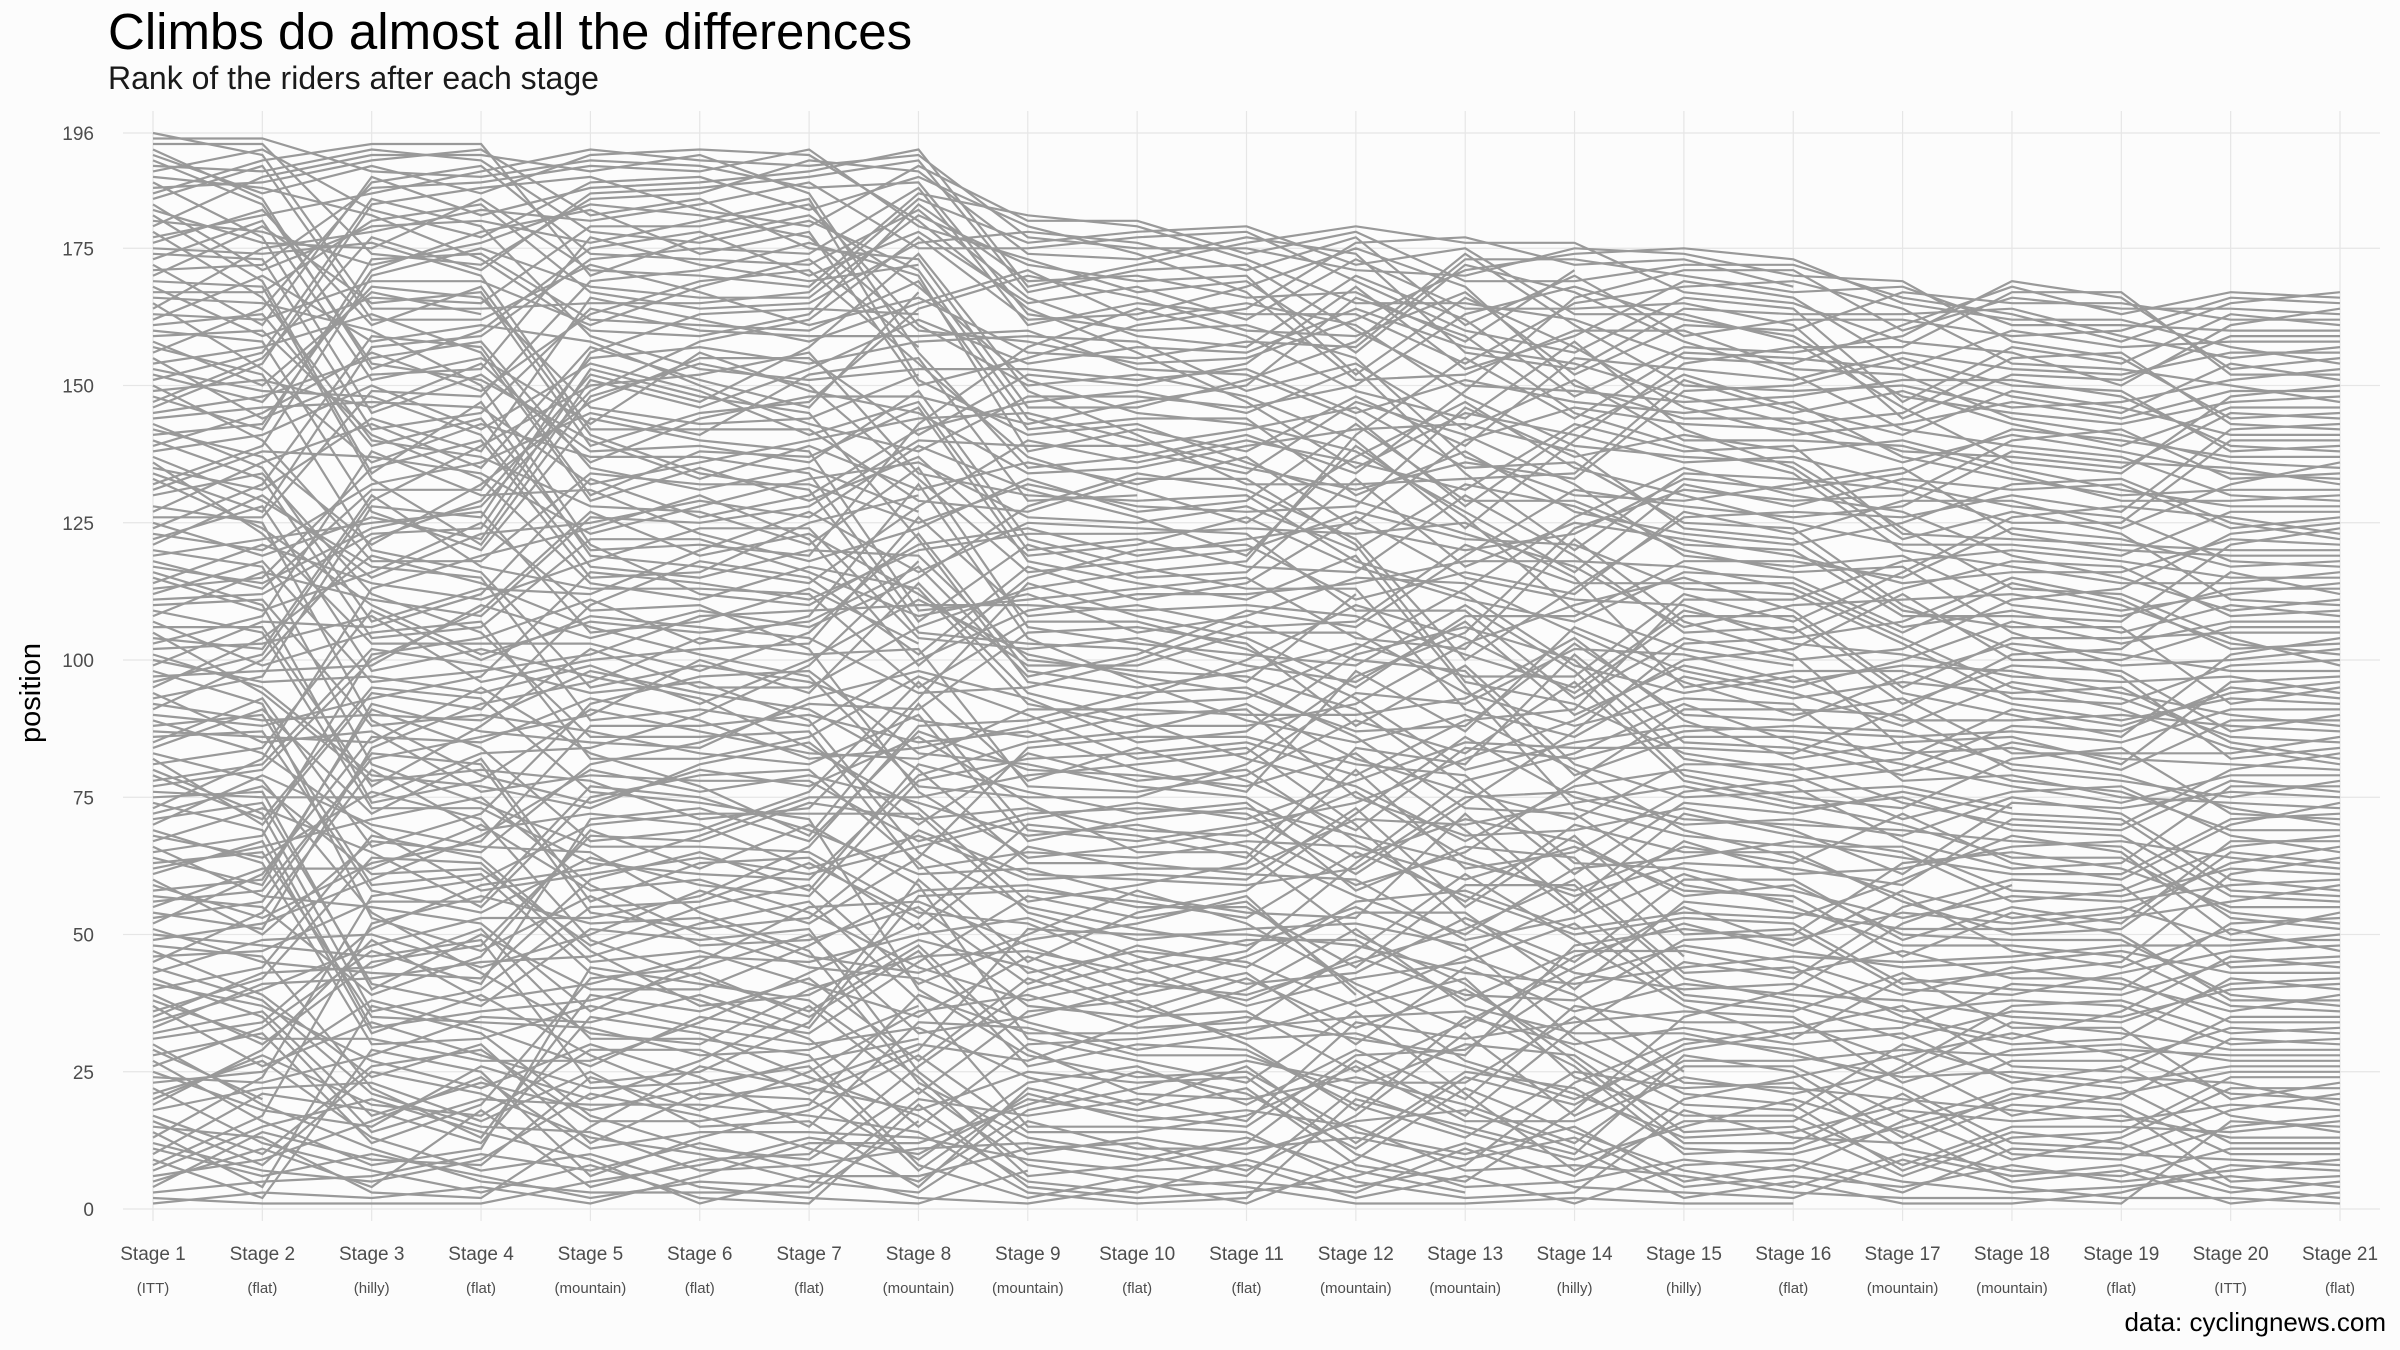 The image size is (2400, 1350). What do you see at coordinates (353, 78) in the screenshot?
I see `chart-subtitle: Rank of the riders after each stage` at bounding box center [353, 78].